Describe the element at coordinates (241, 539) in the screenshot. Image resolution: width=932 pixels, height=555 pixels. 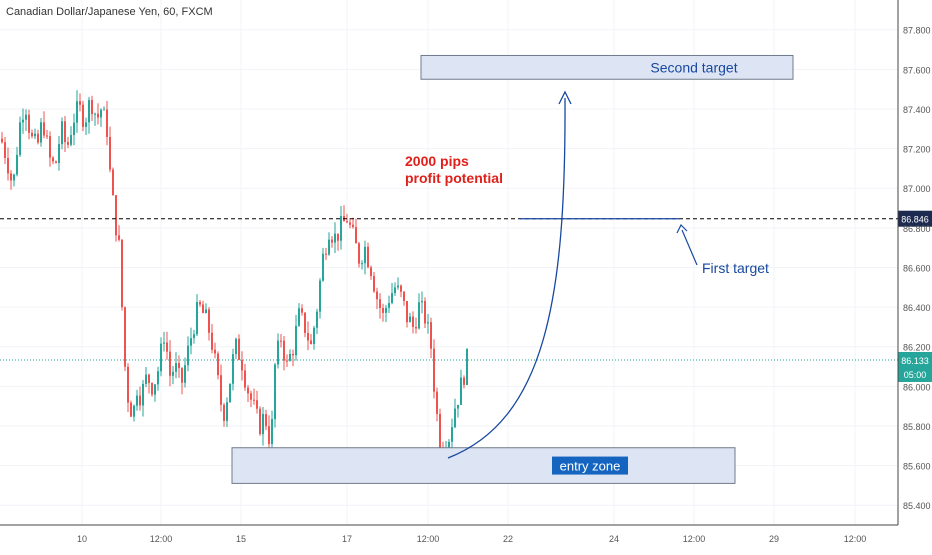
I see `x-tick-label: 15` at that location.